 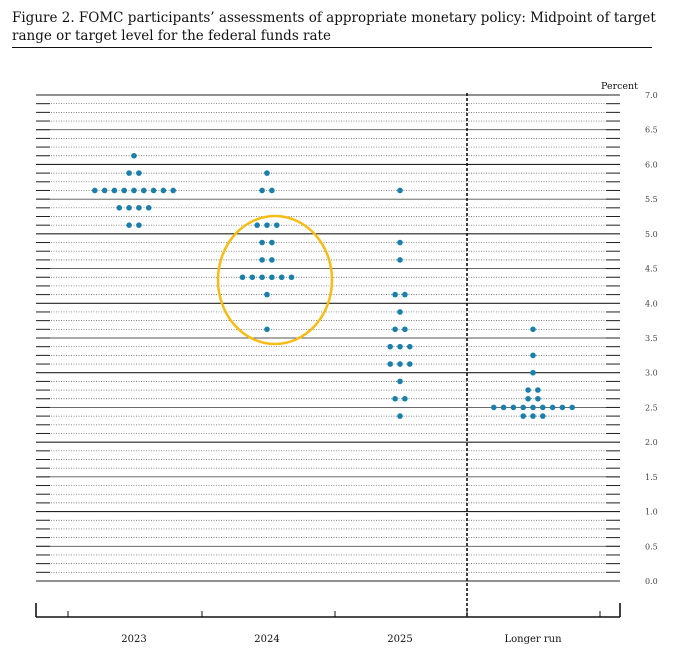 What do you see at coordinates (651, 199) in the screenshot?
I see `y-tick-label: 5.5` at bounding box center [651, 199].